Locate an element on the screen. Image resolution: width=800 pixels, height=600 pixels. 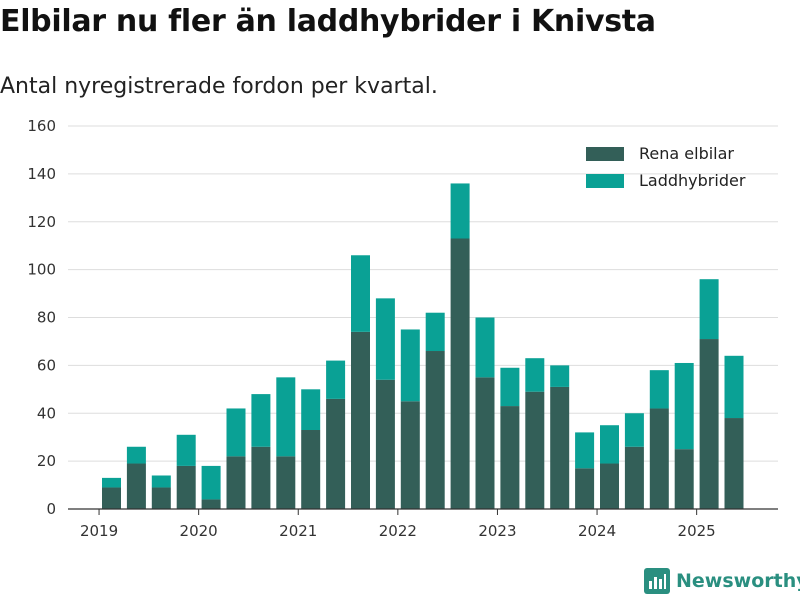
legend-label: Laddhybrider is located at coordinates (692, 180).